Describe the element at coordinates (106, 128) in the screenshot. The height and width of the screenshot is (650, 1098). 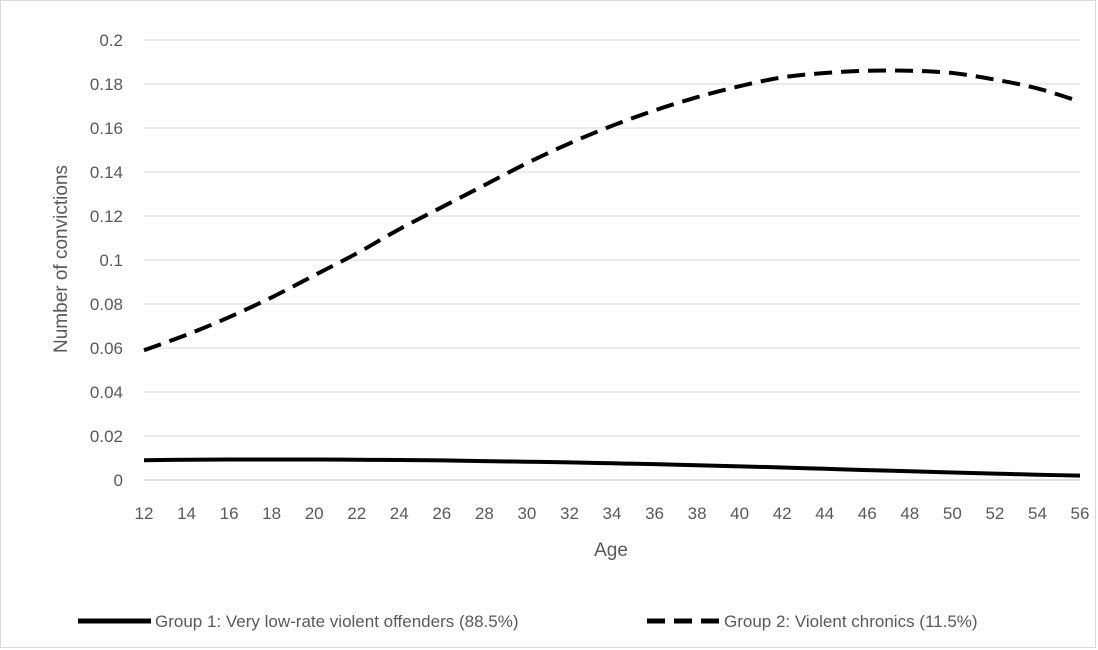
I see `y-tick-label: 0.16` at that location.